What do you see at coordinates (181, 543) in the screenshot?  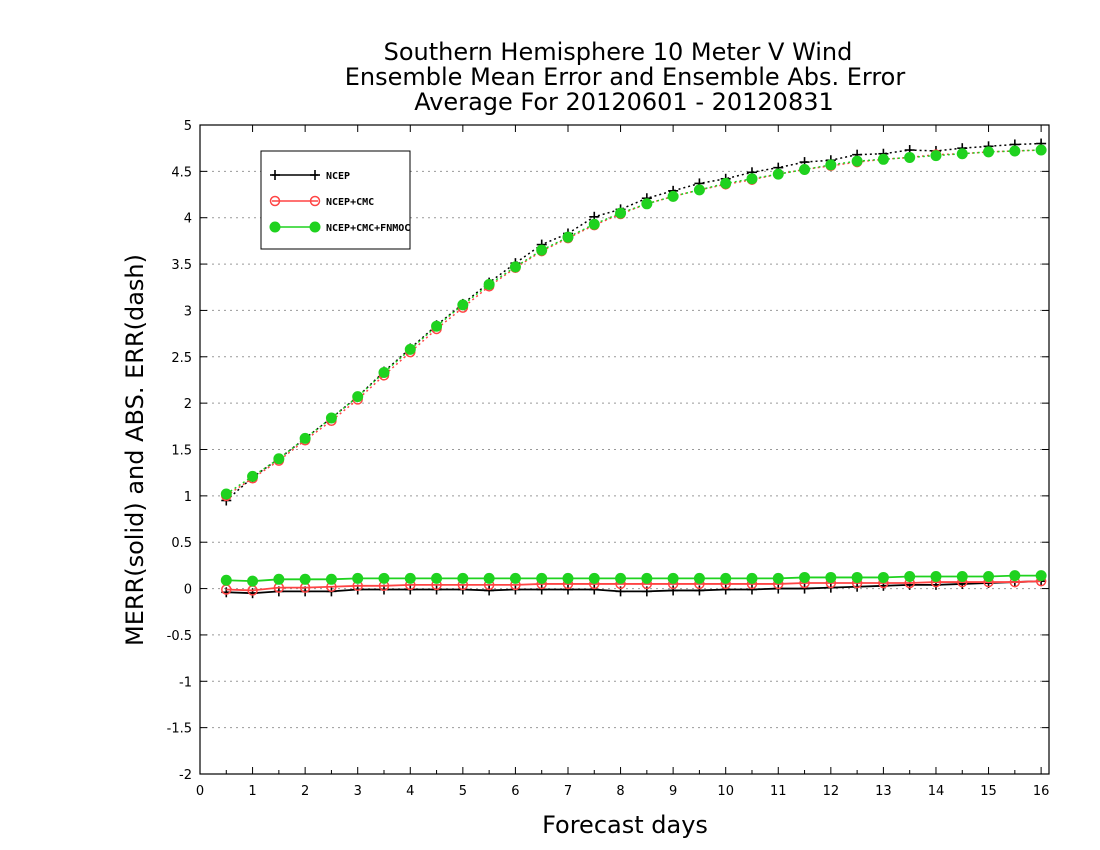 I see `y-tick-label: 0.5` at bounding box center [181, 543].